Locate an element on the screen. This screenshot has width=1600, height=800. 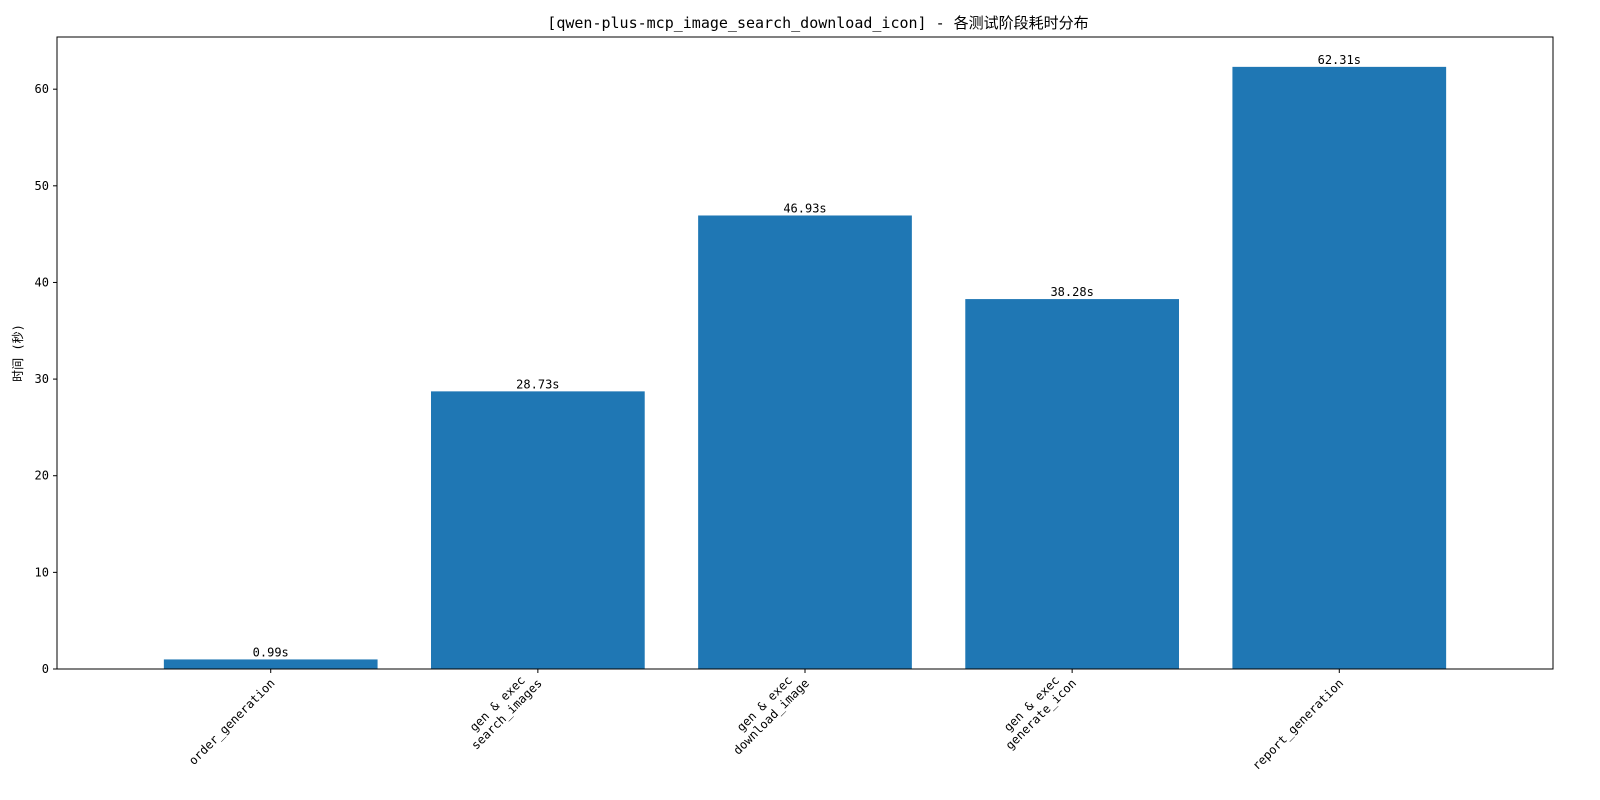
x-tick-label-1: gen & execsearch_images is located at coordinates (502, 709).